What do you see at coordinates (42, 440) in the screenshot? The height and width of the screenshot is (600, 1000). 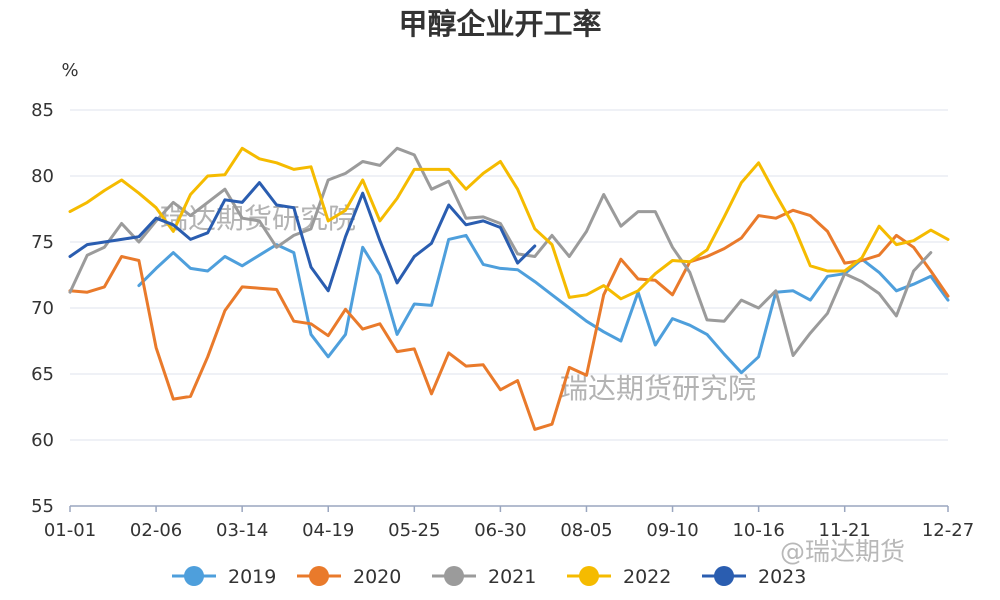 I see `y-tick-label: 60` at bounding box center [42, 440].